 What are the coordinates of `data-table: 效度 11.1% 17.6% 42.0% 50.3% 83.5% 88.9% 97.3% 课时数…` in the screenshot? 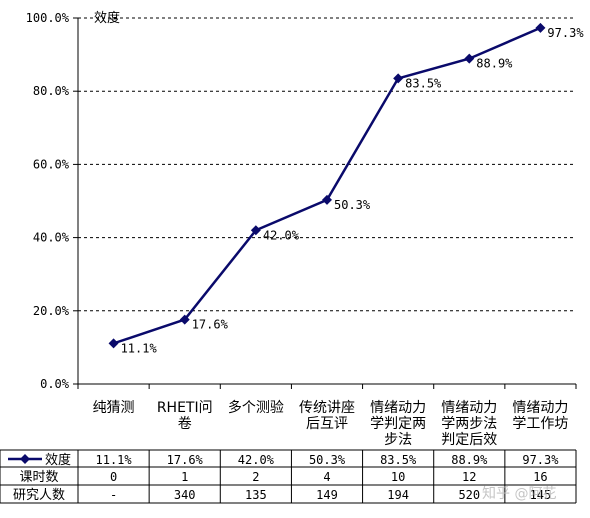 It's located at (288, 476).